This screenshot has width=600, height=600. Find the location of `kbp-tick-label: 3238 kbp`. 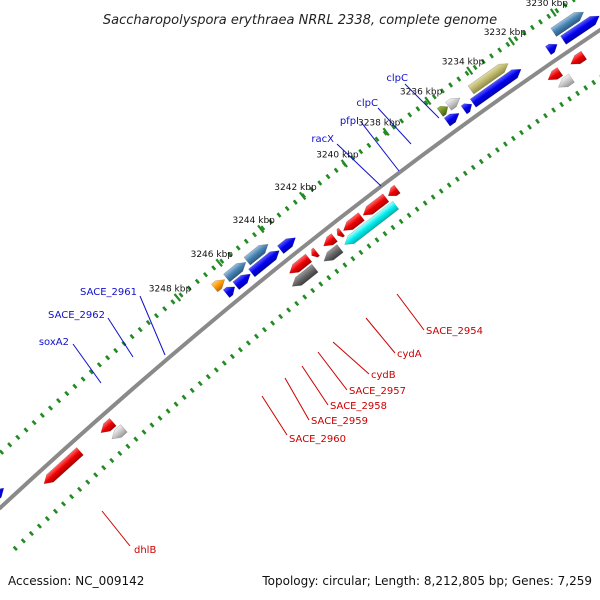

kbp-tick-label: 3238 kbp is located at coordinates (379, 124).